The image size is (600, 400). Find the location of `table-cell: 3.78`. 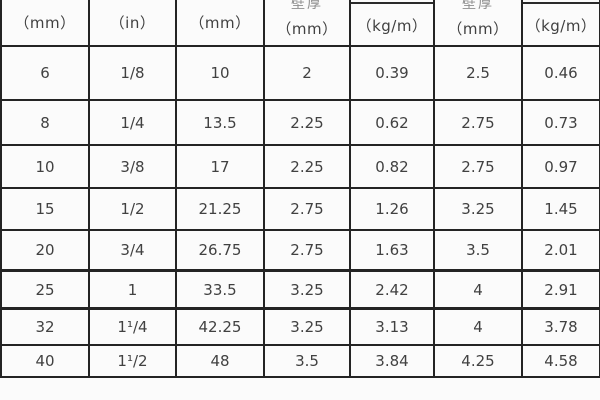

table-cell: 3.78 is located at coordinates (560, 326).